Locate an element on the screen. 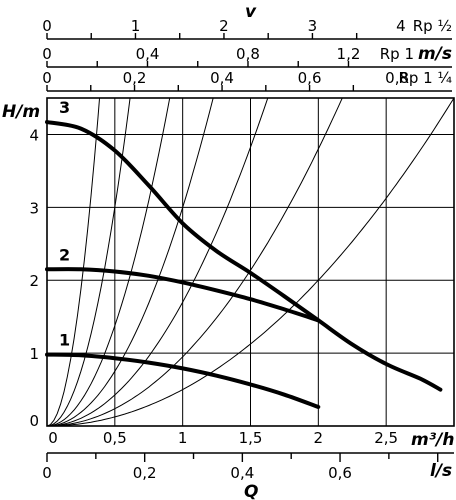 The image size is (456, 500). velocity-scale-label-2-2: 0,8 is located at coordinates (248, 54).